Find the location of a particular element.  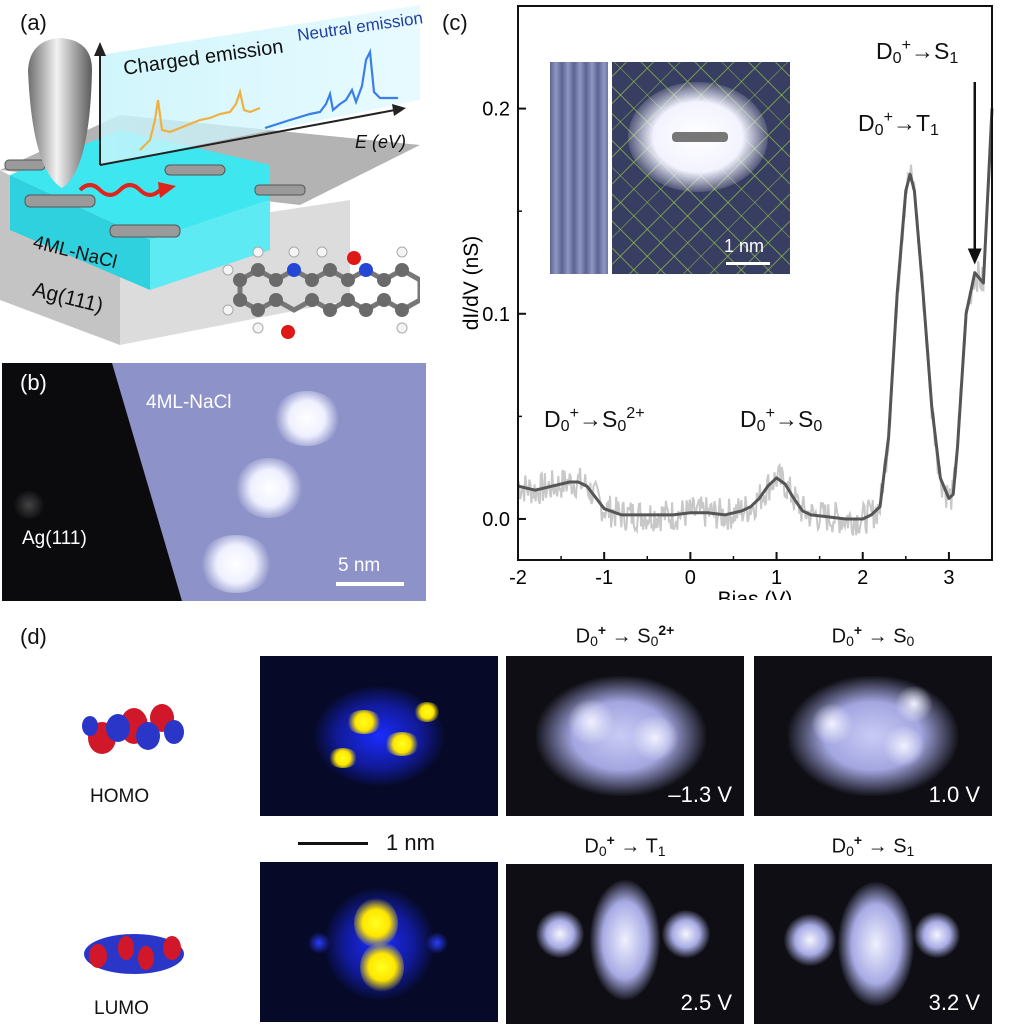

voltage-label: 2.5 V is located at coordinates (706, 1002).